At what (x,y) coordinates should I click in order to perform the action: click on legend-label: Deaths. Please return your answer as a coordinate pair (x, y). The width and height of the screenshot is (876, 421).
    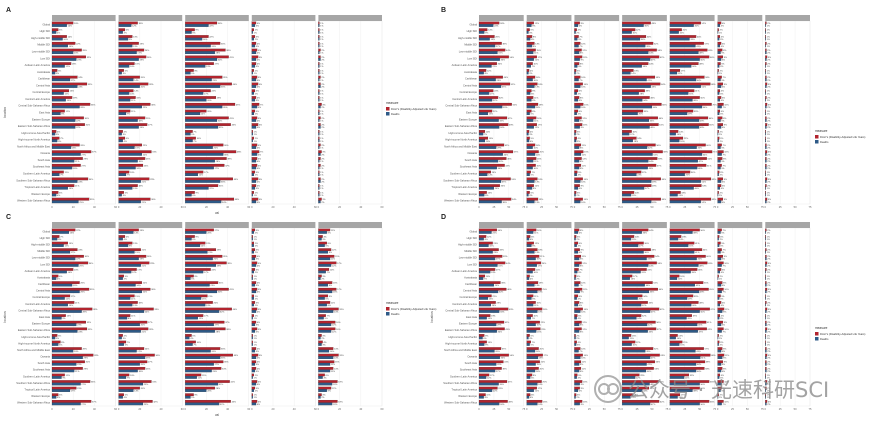
    Looking at the image, I should click on (395, 114).